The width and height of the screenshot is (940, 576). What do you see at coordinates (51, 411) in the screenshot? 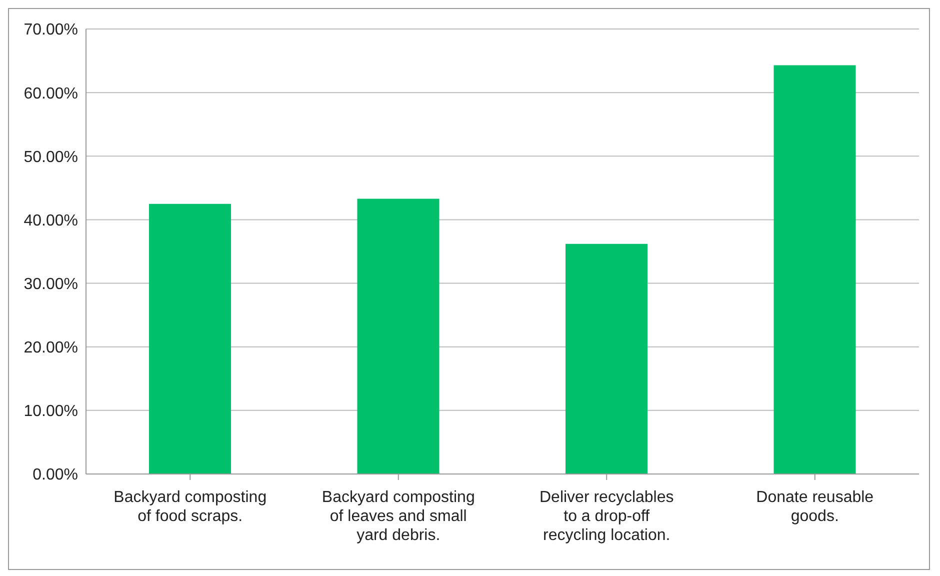
I see `y-tick-label: 10.00%` at bounding box center [51, 411].